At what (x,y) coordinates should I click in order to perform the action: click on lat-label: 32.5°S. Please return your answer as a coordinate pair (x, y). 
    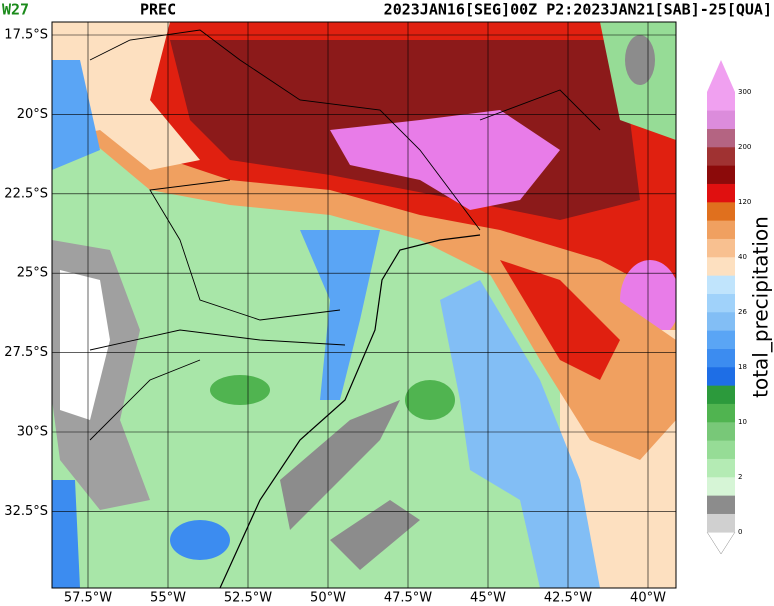
    Looking at the image, I should click on (26, 511).